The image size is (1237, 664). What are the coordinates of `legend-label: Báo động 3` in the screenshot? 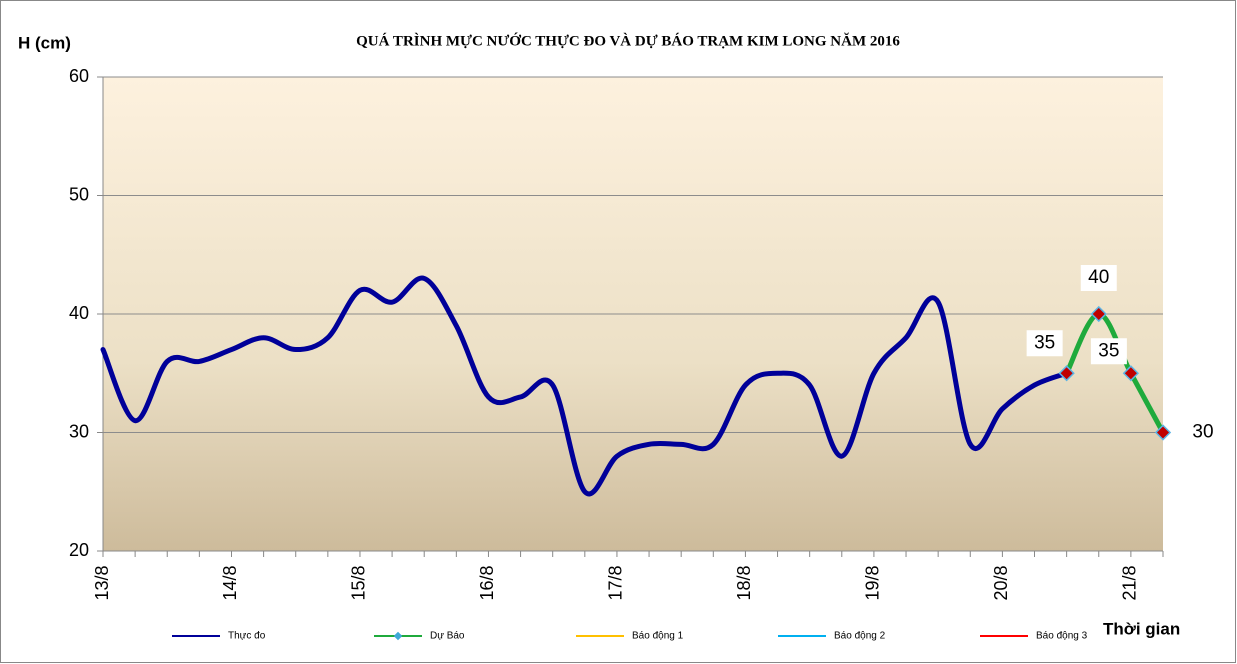 It's located at (1062, 636).